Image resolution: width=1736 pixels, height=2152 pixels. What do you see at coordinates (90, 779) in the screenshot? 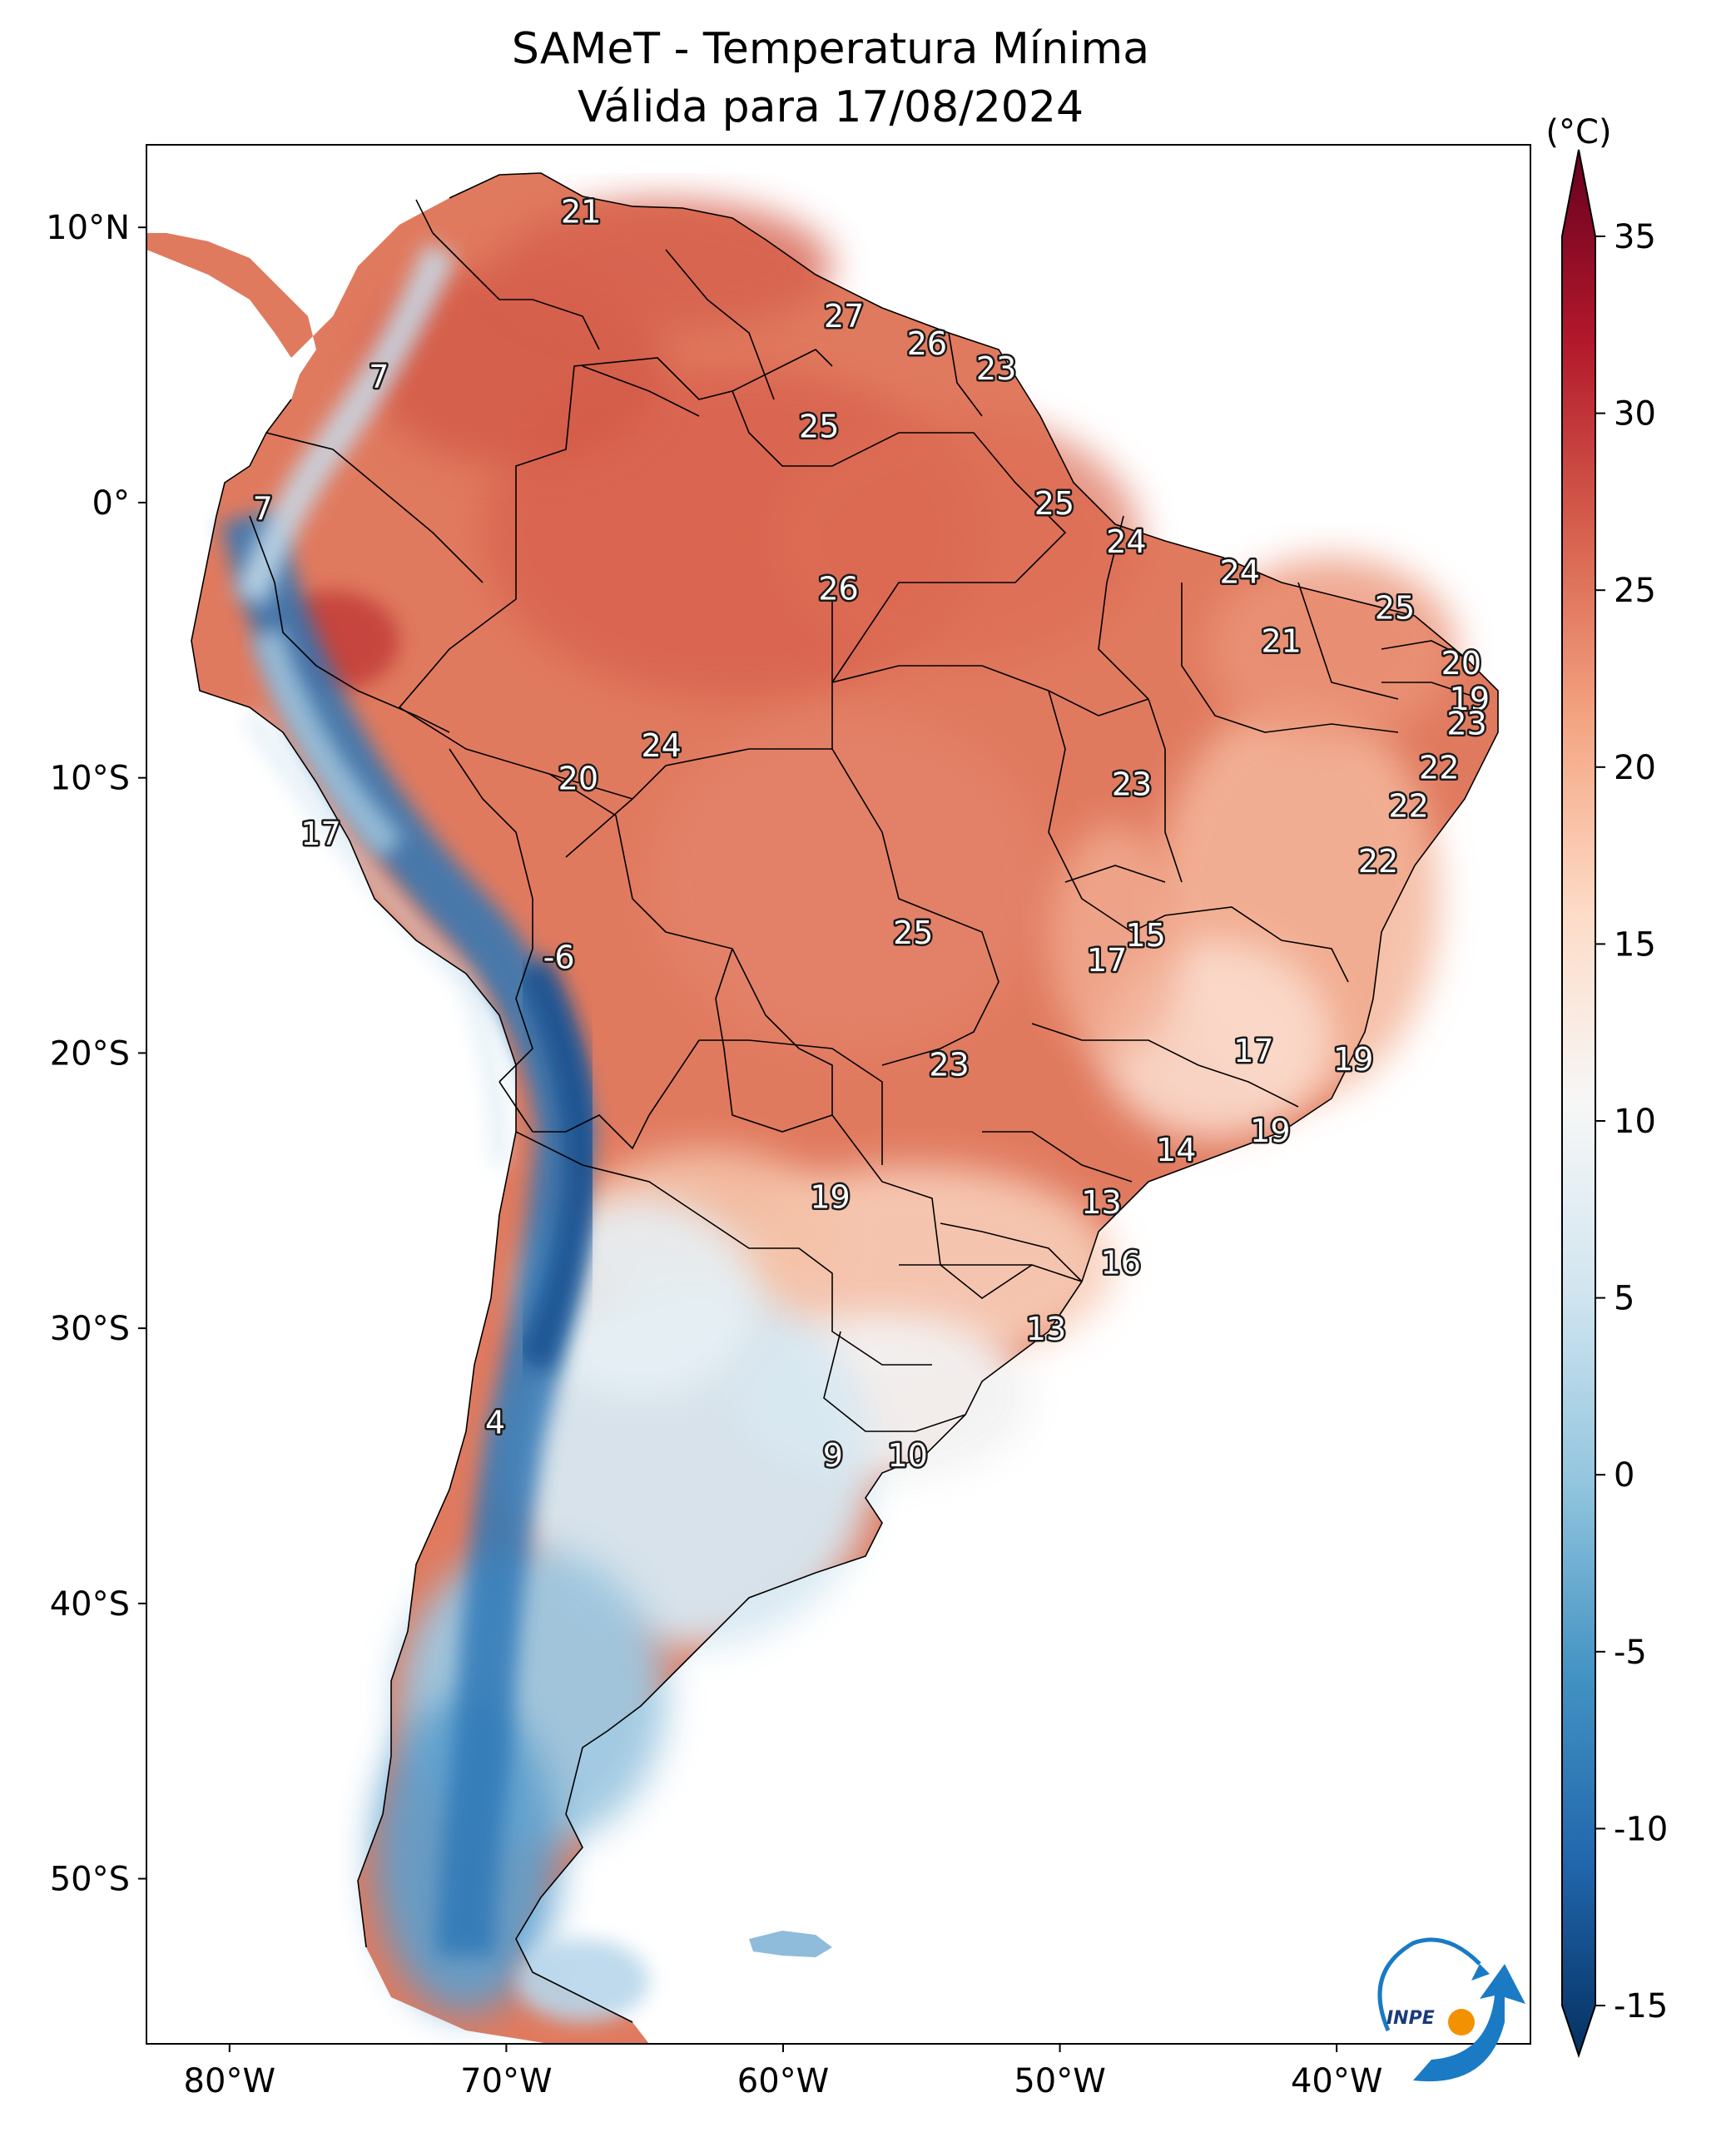
I see `lat-tick-label: 10°S` at bounding box center [90, 779].